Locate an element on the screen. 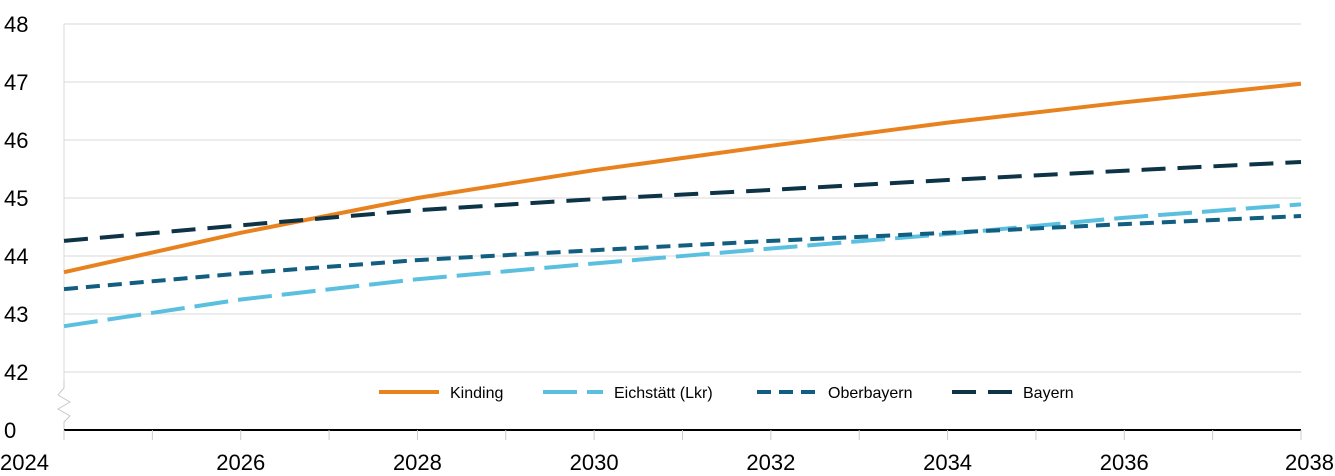 This screenshot has height=476, width=1335. y-tick-label-45: 45 is located at coordinates (16, 198).